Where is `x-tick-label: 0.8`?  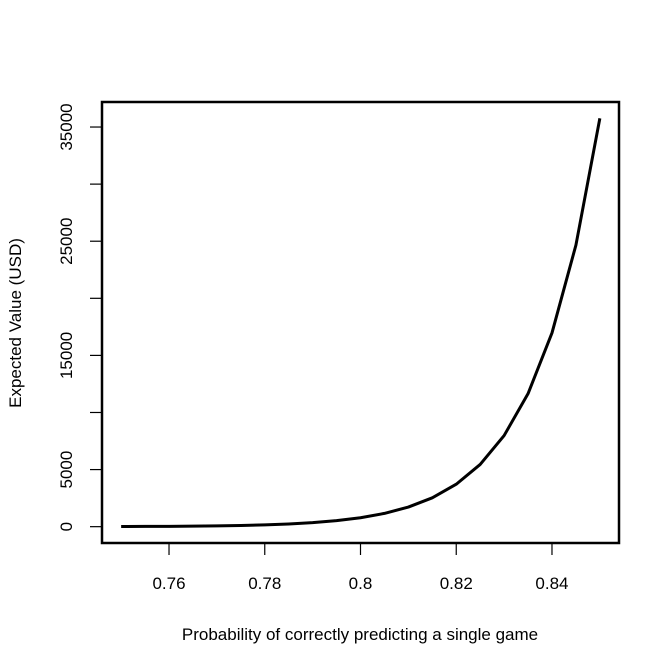
x-tick-label: 0.8 is located at coordinates (361, 583).